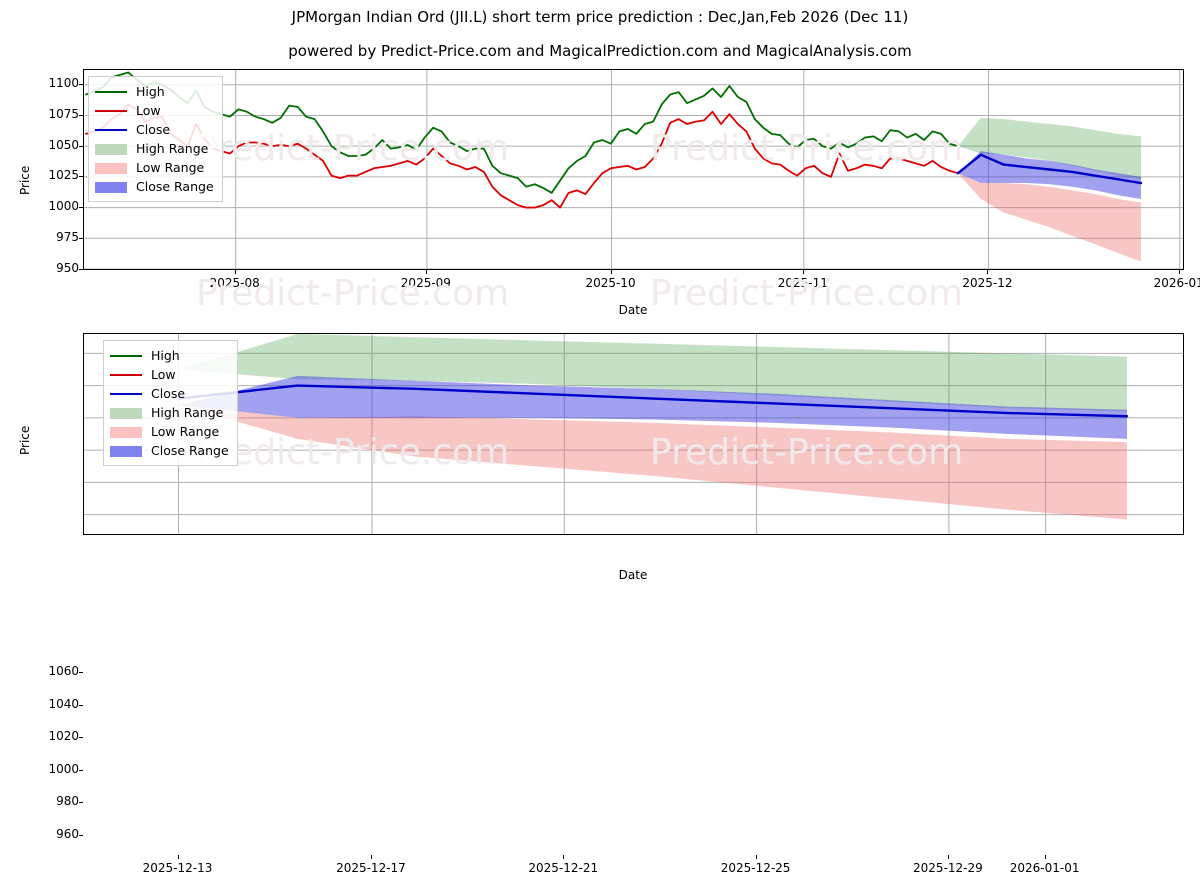 The image size is (1200, 875). What do you see at coordinates (150, 91) in the screenshot?
I see `overview-legend-label: High` at bounding box center [150, 91].